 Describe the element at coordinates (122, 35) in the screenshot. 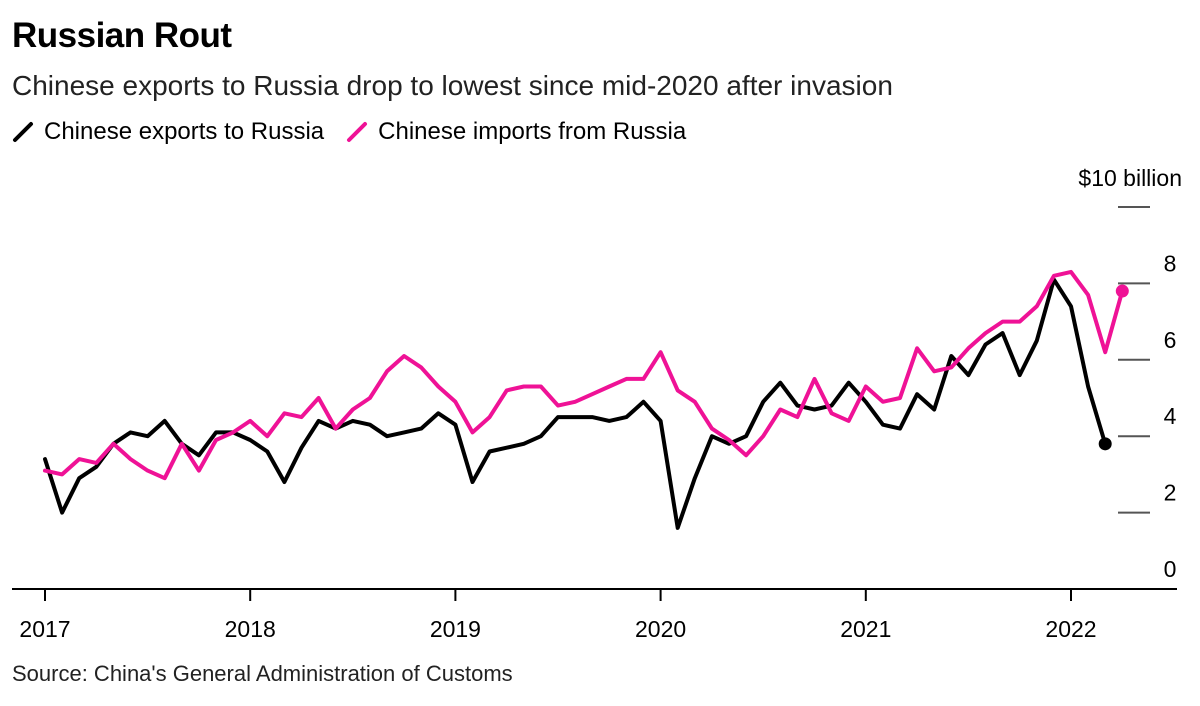

I see `chart-title: Russian Rout` at that location.